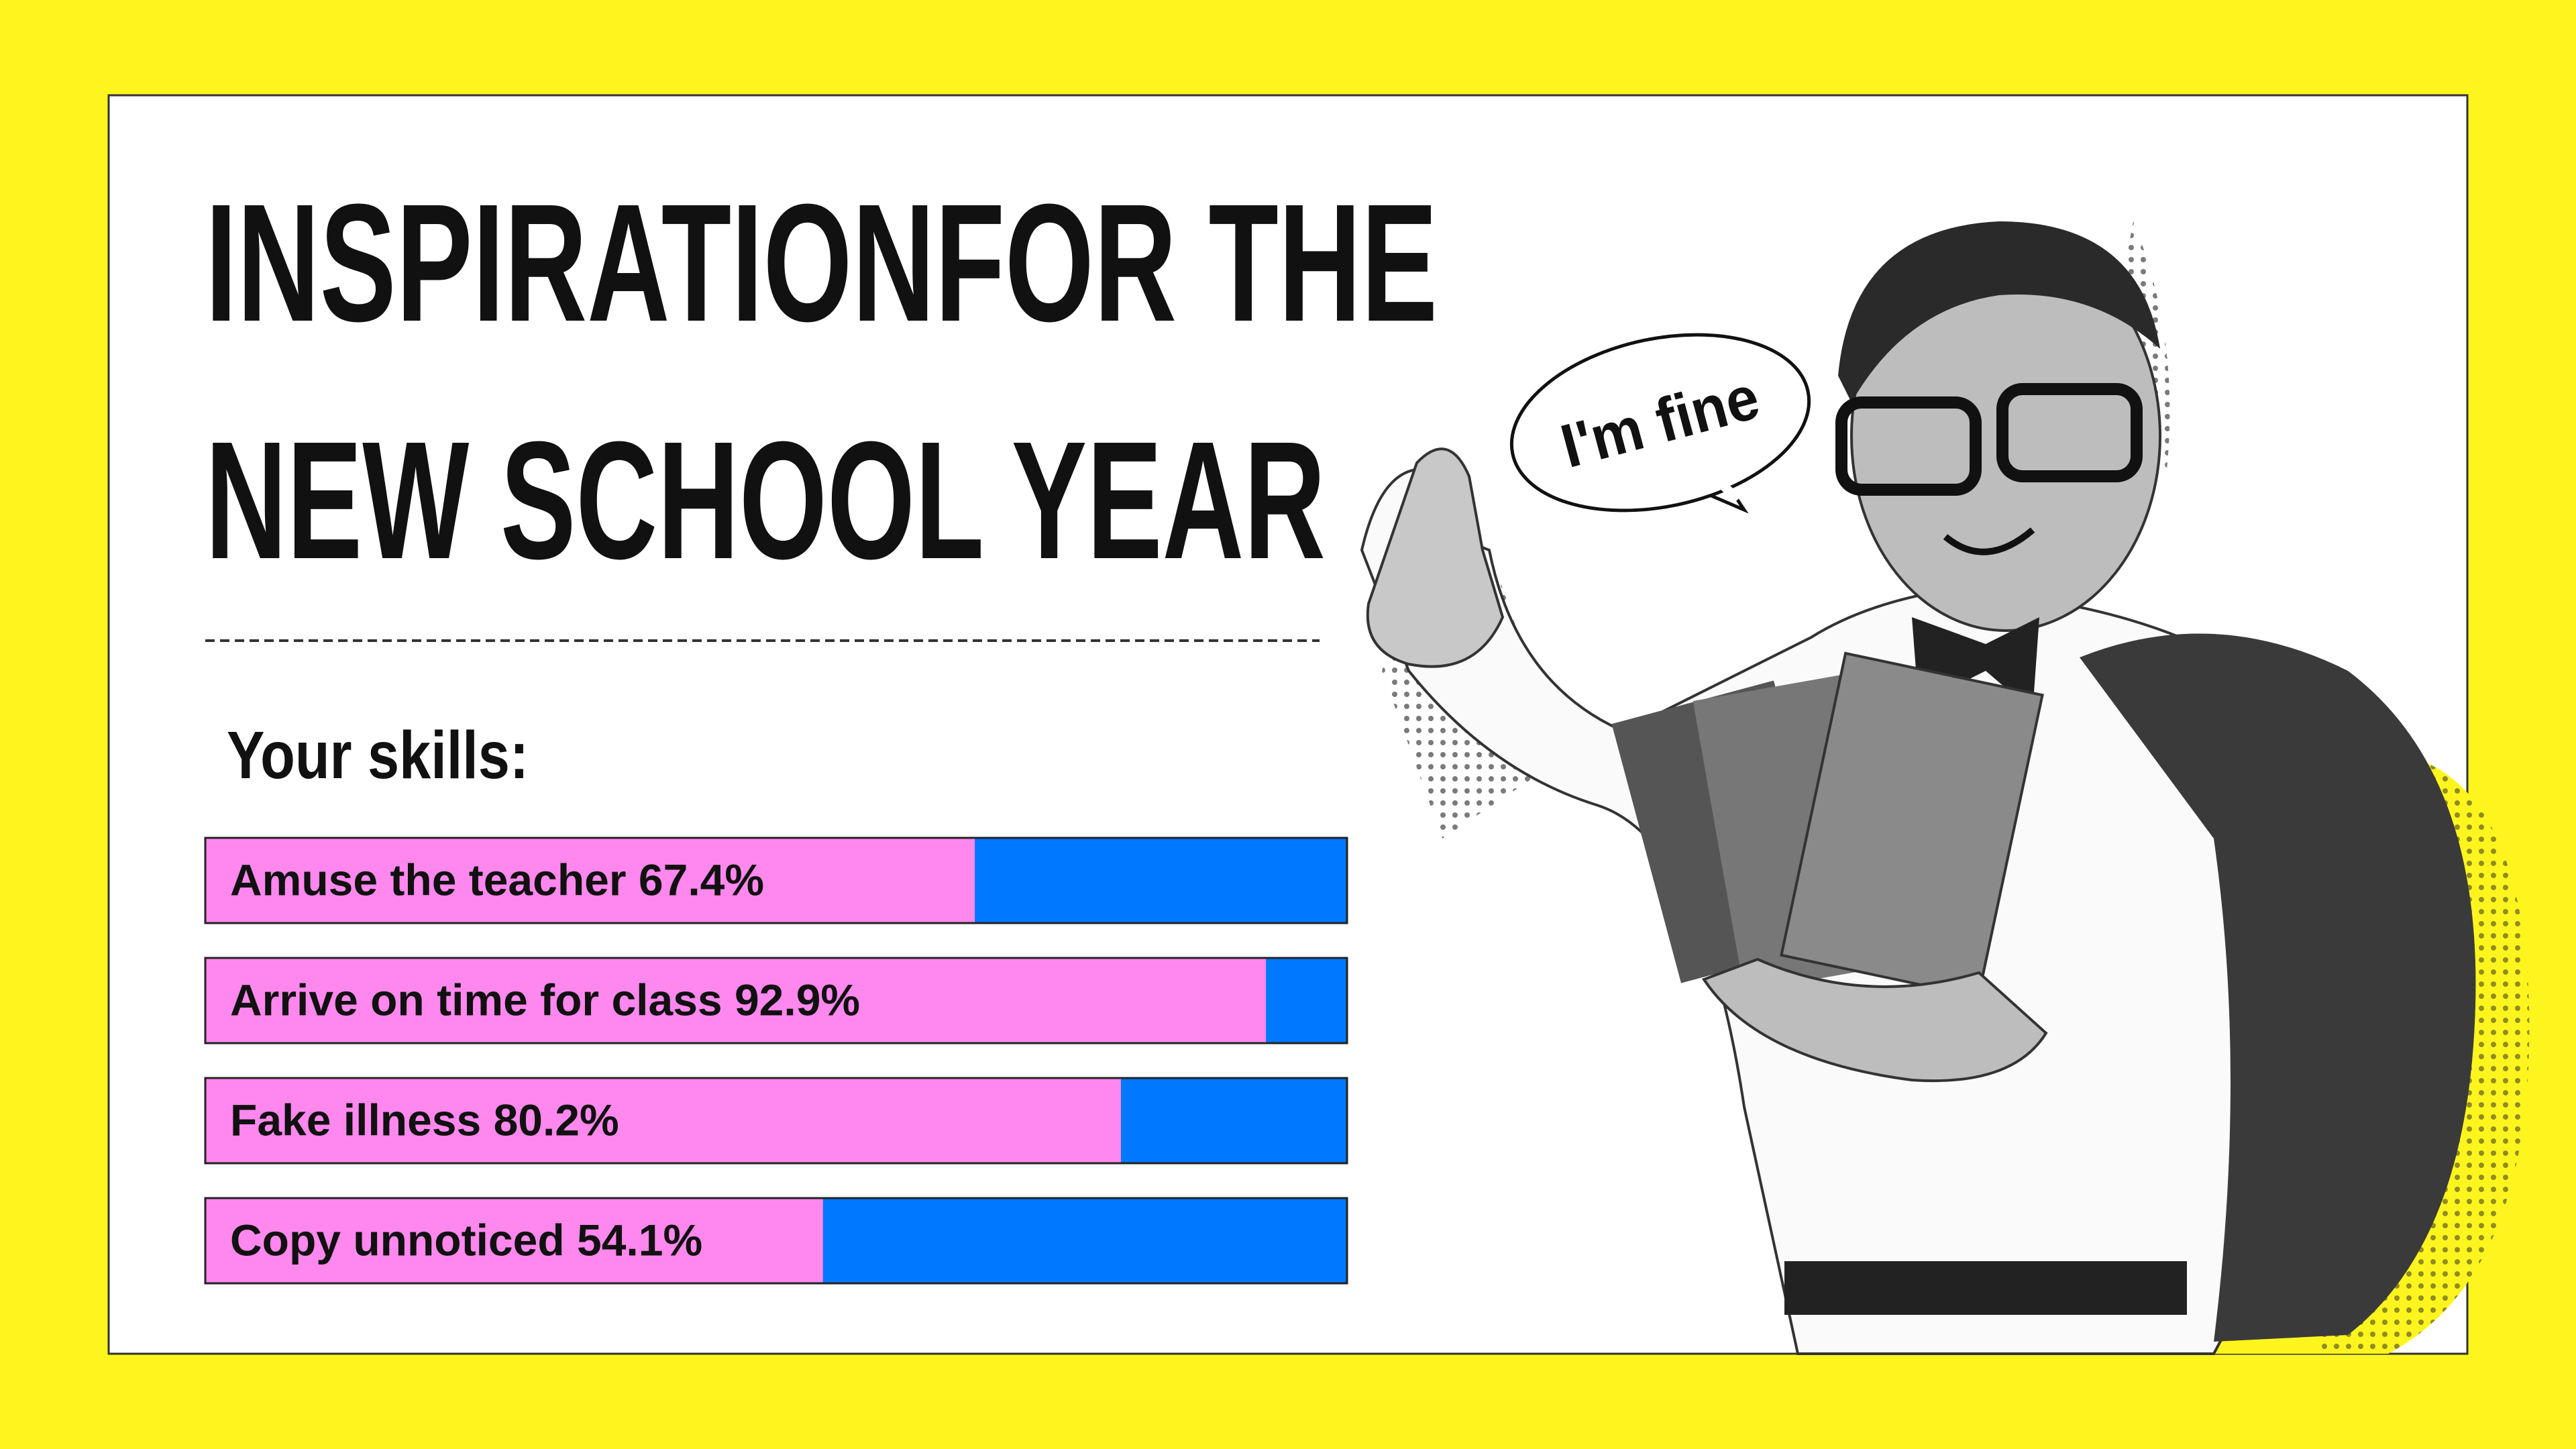 Image resolution: width=2576 pixels, height=1449 pixels. Describe the element at coordinates (355, 1120) in the screenshot. I see `bar-category: Fake illness` at that location.